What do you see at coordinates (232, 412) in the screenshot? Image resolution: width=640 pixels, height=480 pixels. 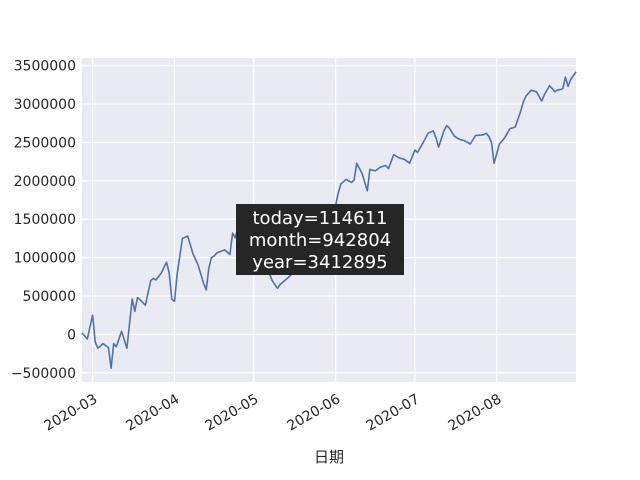 I see `x-tick-label: 2020-05` at bounding box center [232, 412].